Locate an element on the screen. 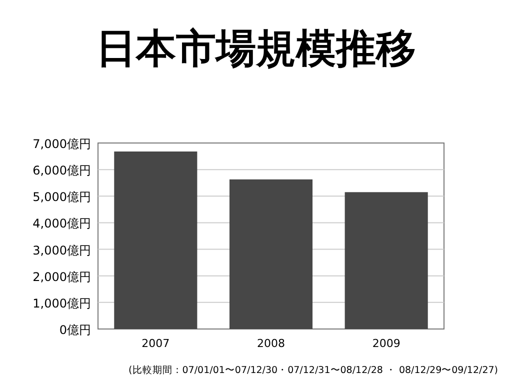 This screenshot has height=384, width=512. x-tick-label: 2008 is located at coordinates (271, 343).